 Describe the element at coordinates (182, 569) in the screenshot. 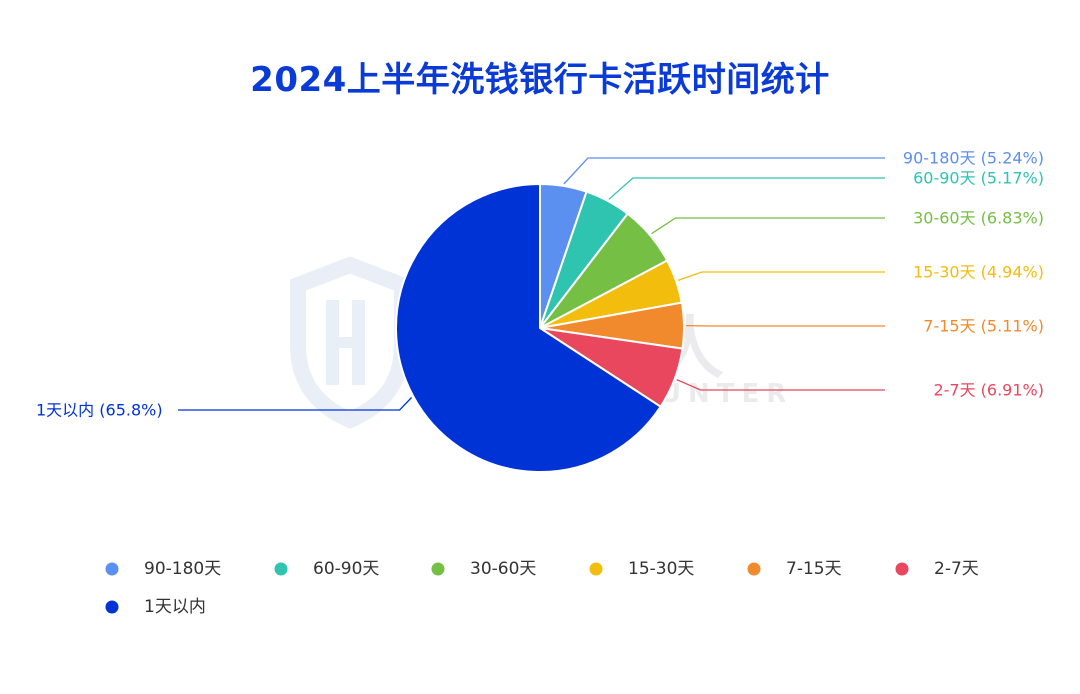

I see `legend-label-90-180: 90-180天` at that location.